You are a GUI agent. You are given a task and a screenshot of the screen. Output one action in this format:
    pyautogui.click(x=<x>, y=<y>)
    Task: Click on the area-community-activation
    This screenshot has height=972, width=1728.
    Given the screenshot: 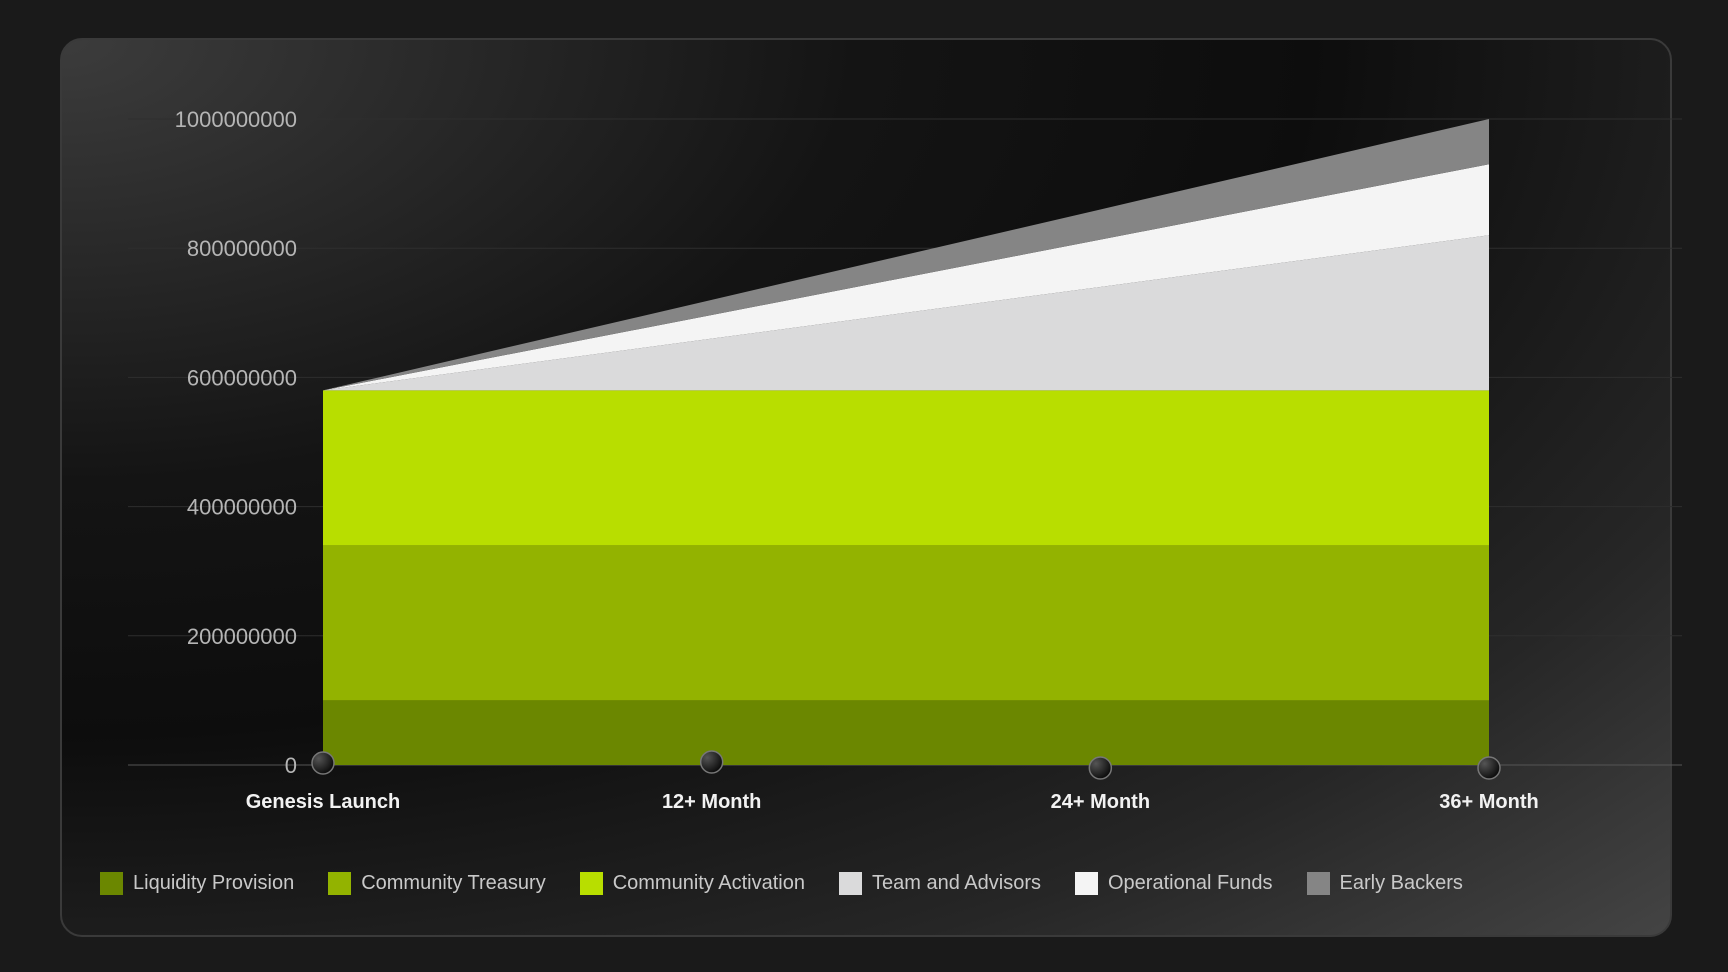 What is the action you would take?
    pyautogui.click(x=906, y=468)
    